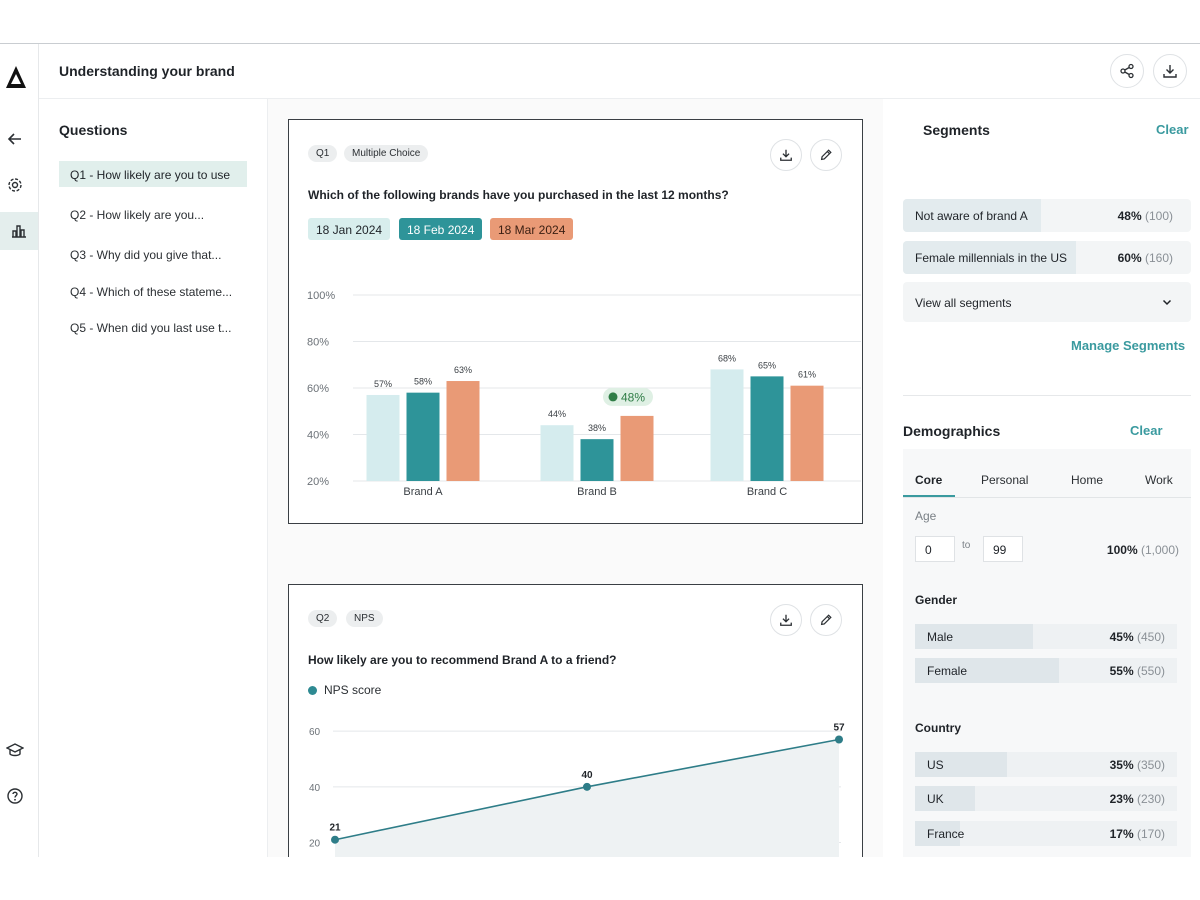 The height and width of the screenshot is (900, 1200). Describe the element at coordinates (383, 384) in the screenshot. I see `data-label: 57%` at that location.